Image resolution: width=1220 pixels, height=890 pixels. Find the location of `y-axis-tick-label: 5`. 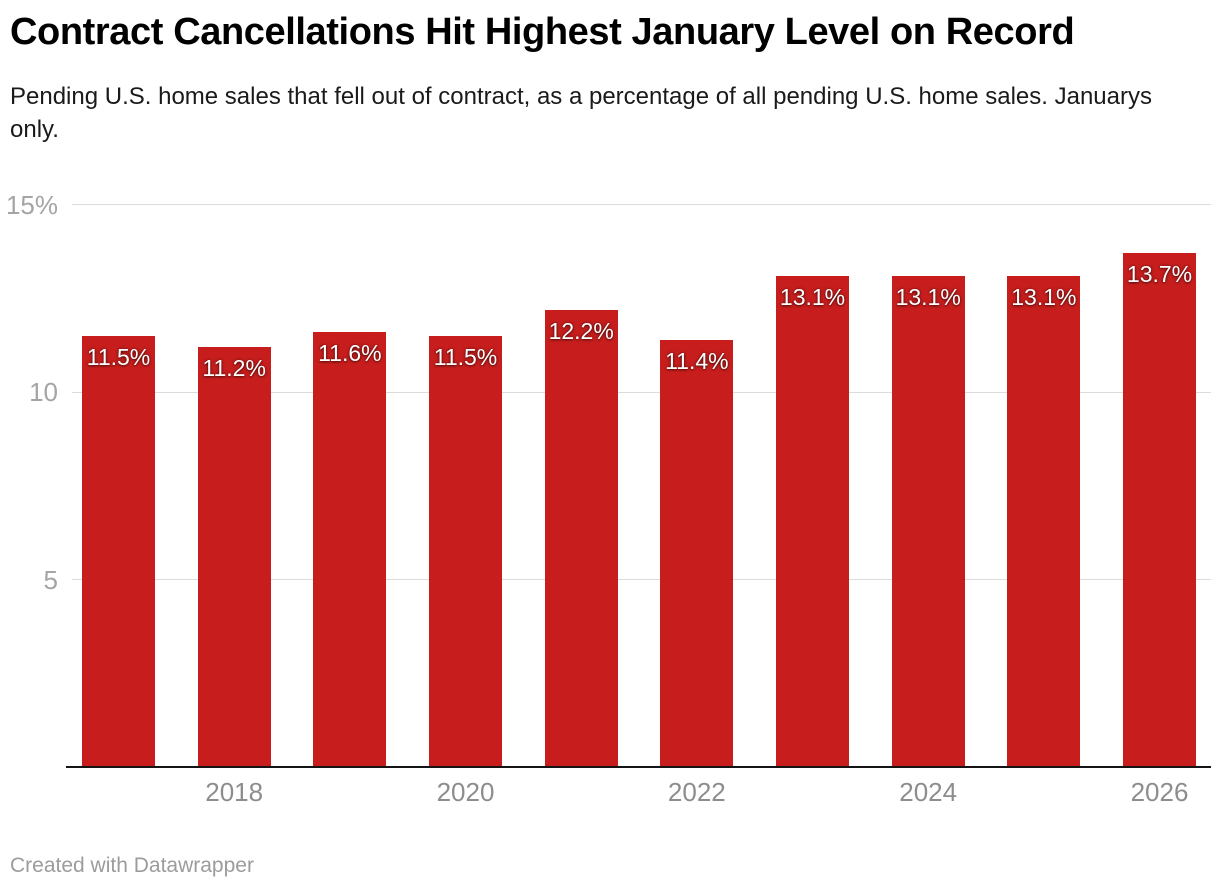

y-axis-tick-label: 5 is located at coordinates (50, 579).